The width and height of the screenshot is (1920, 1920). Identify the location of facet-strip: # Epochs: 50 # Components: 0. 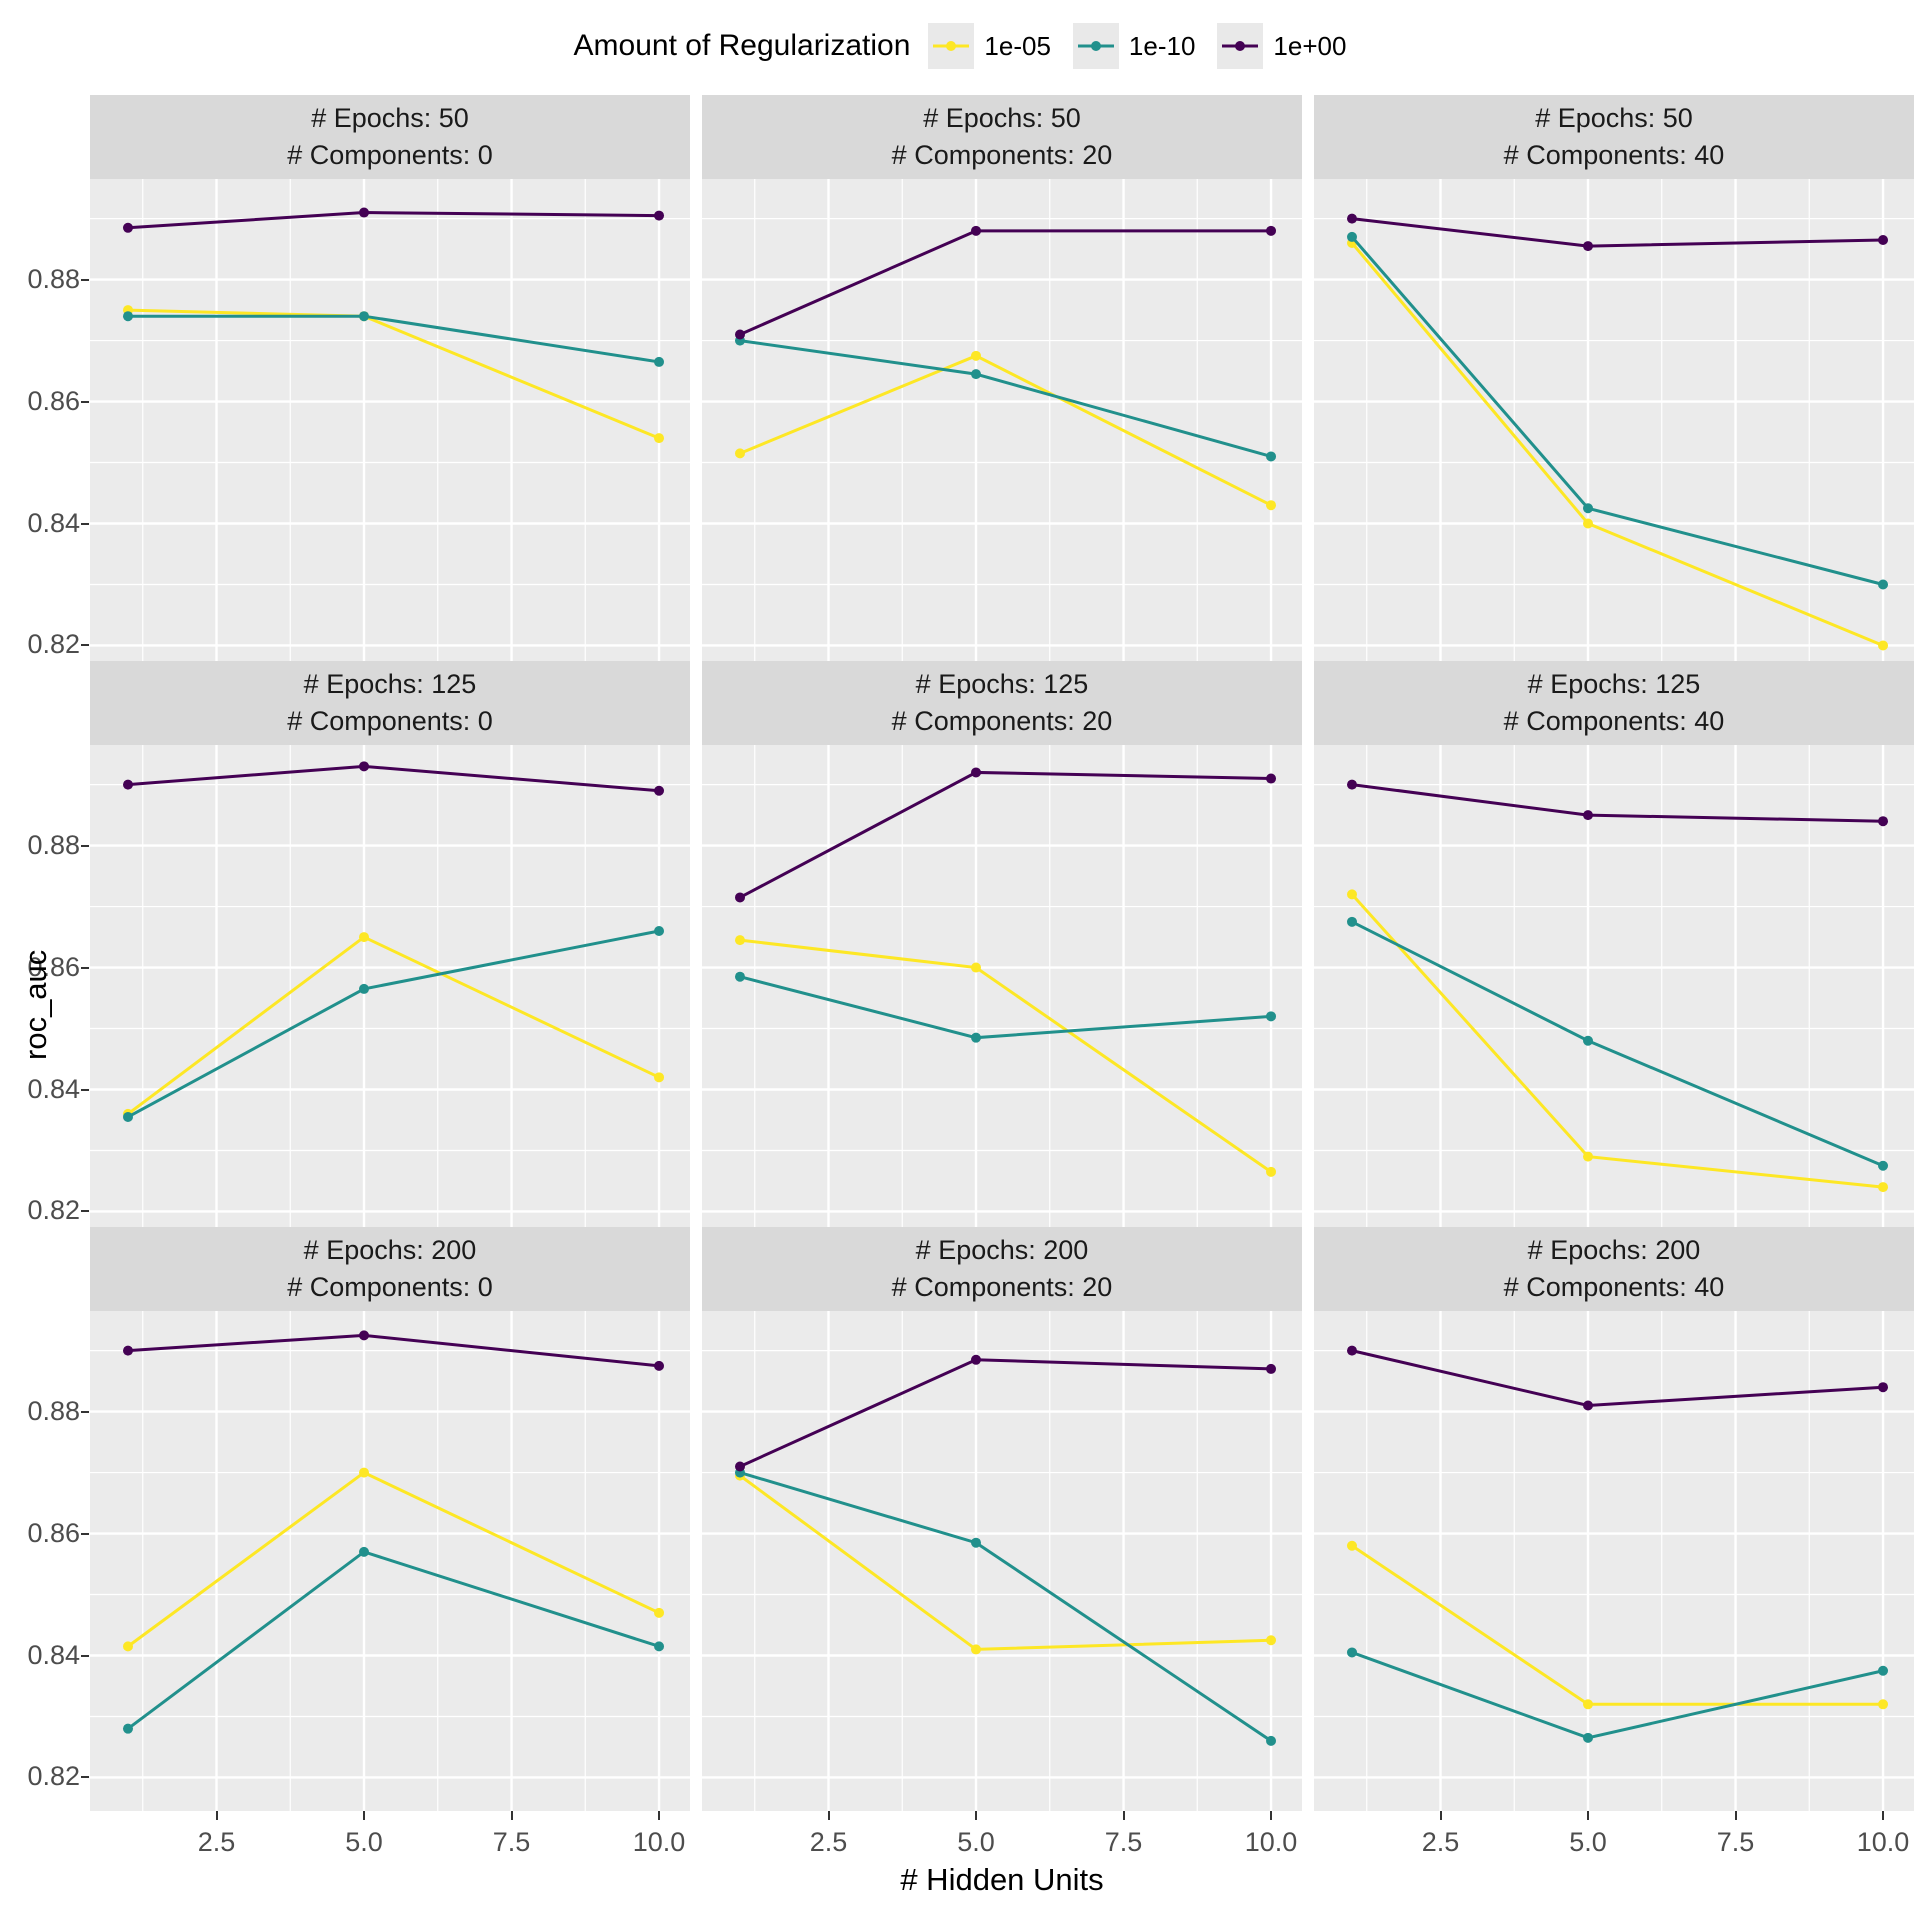
(390, 137).